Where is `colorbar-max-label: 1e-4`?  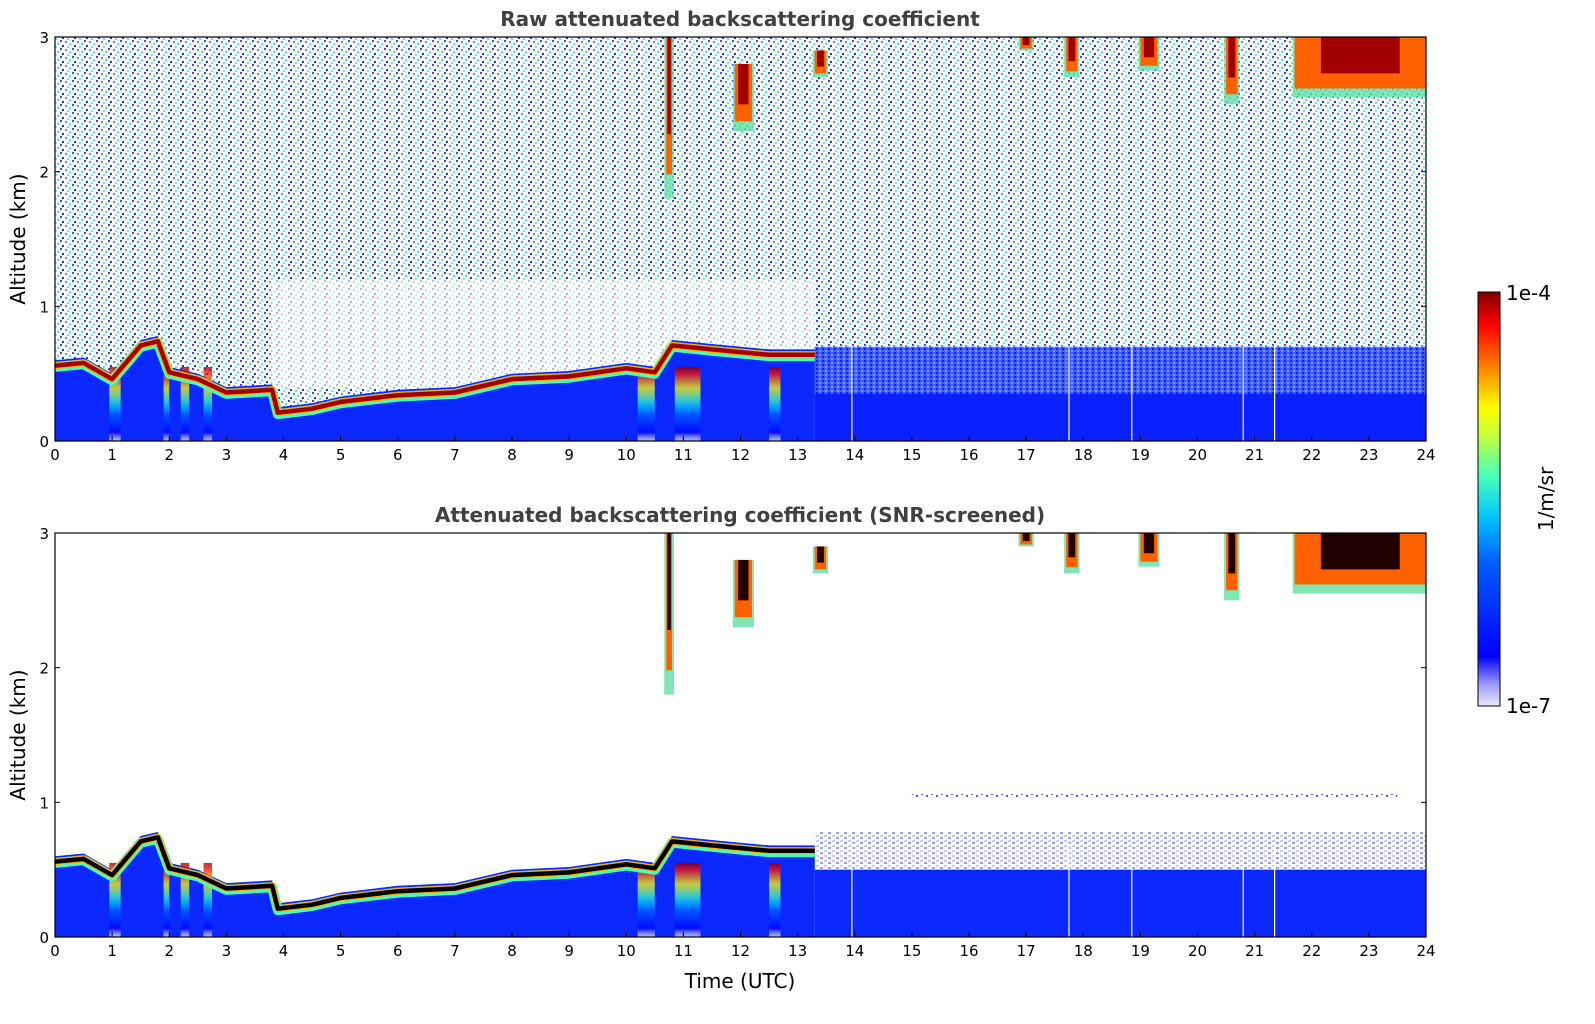
colorbar-max-label: 1e-4 is located at coordinates (1528, 293).